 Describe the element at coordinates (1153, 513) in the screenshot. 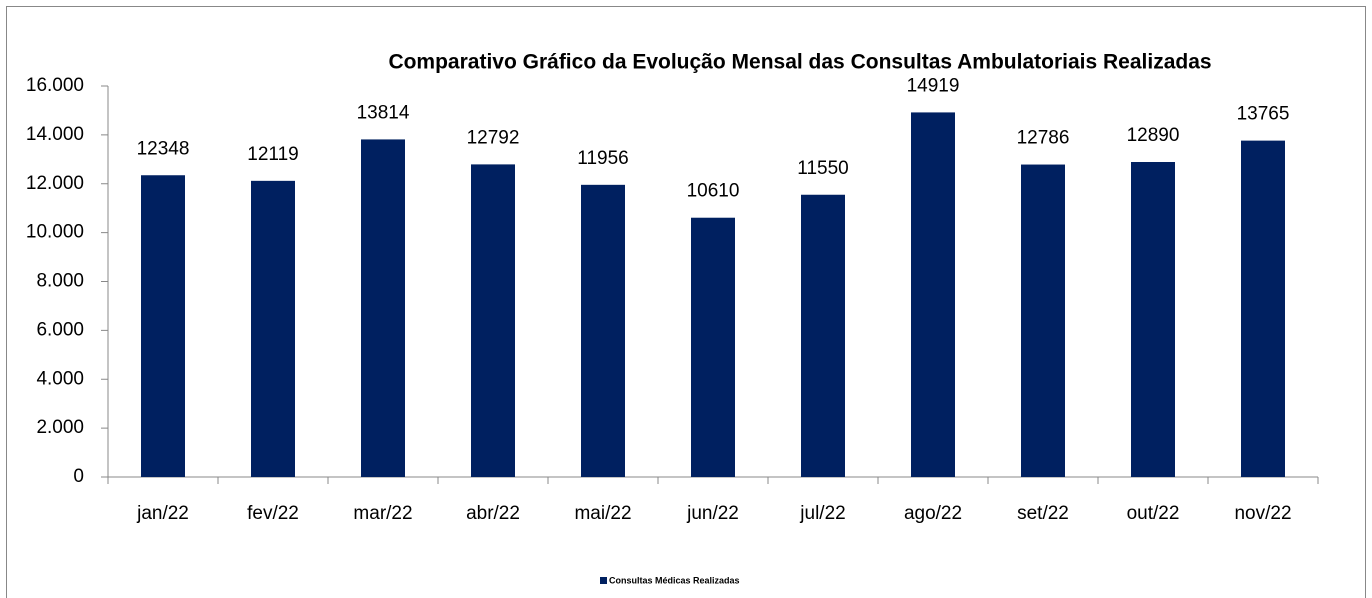

I see `x-tick-label: out/22` at that location.